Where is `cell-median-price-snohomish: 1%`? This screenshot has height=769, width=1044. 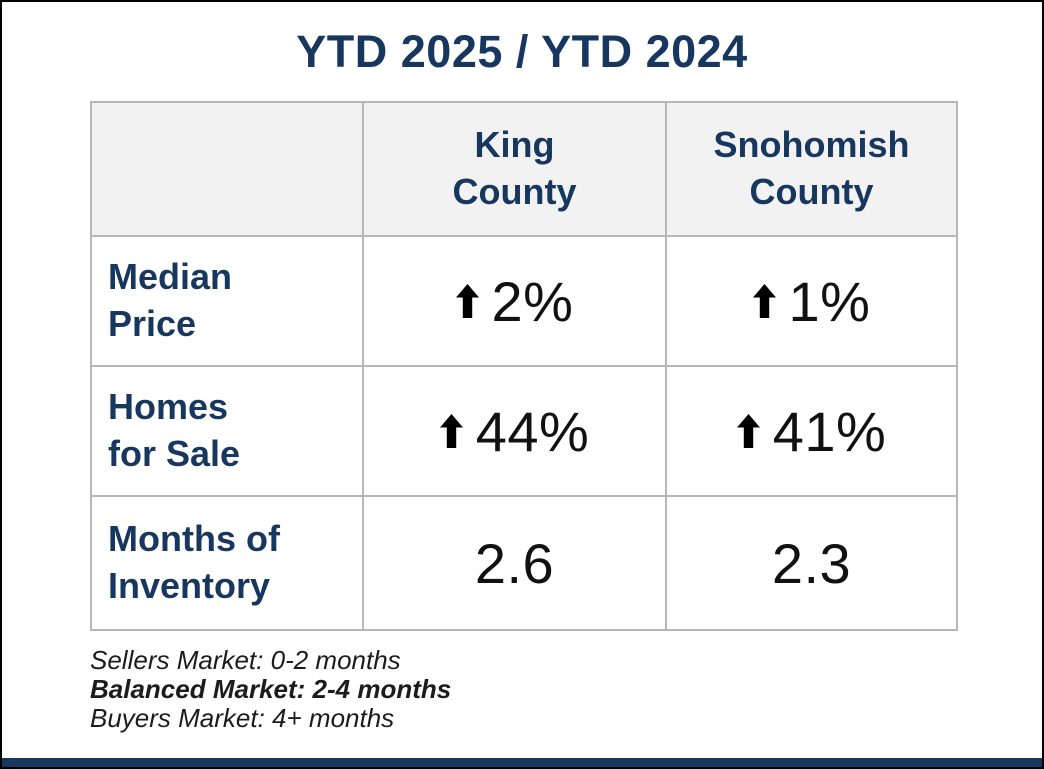
cell-median-price-snohomish: 1% is located at coordinates (811, 301).